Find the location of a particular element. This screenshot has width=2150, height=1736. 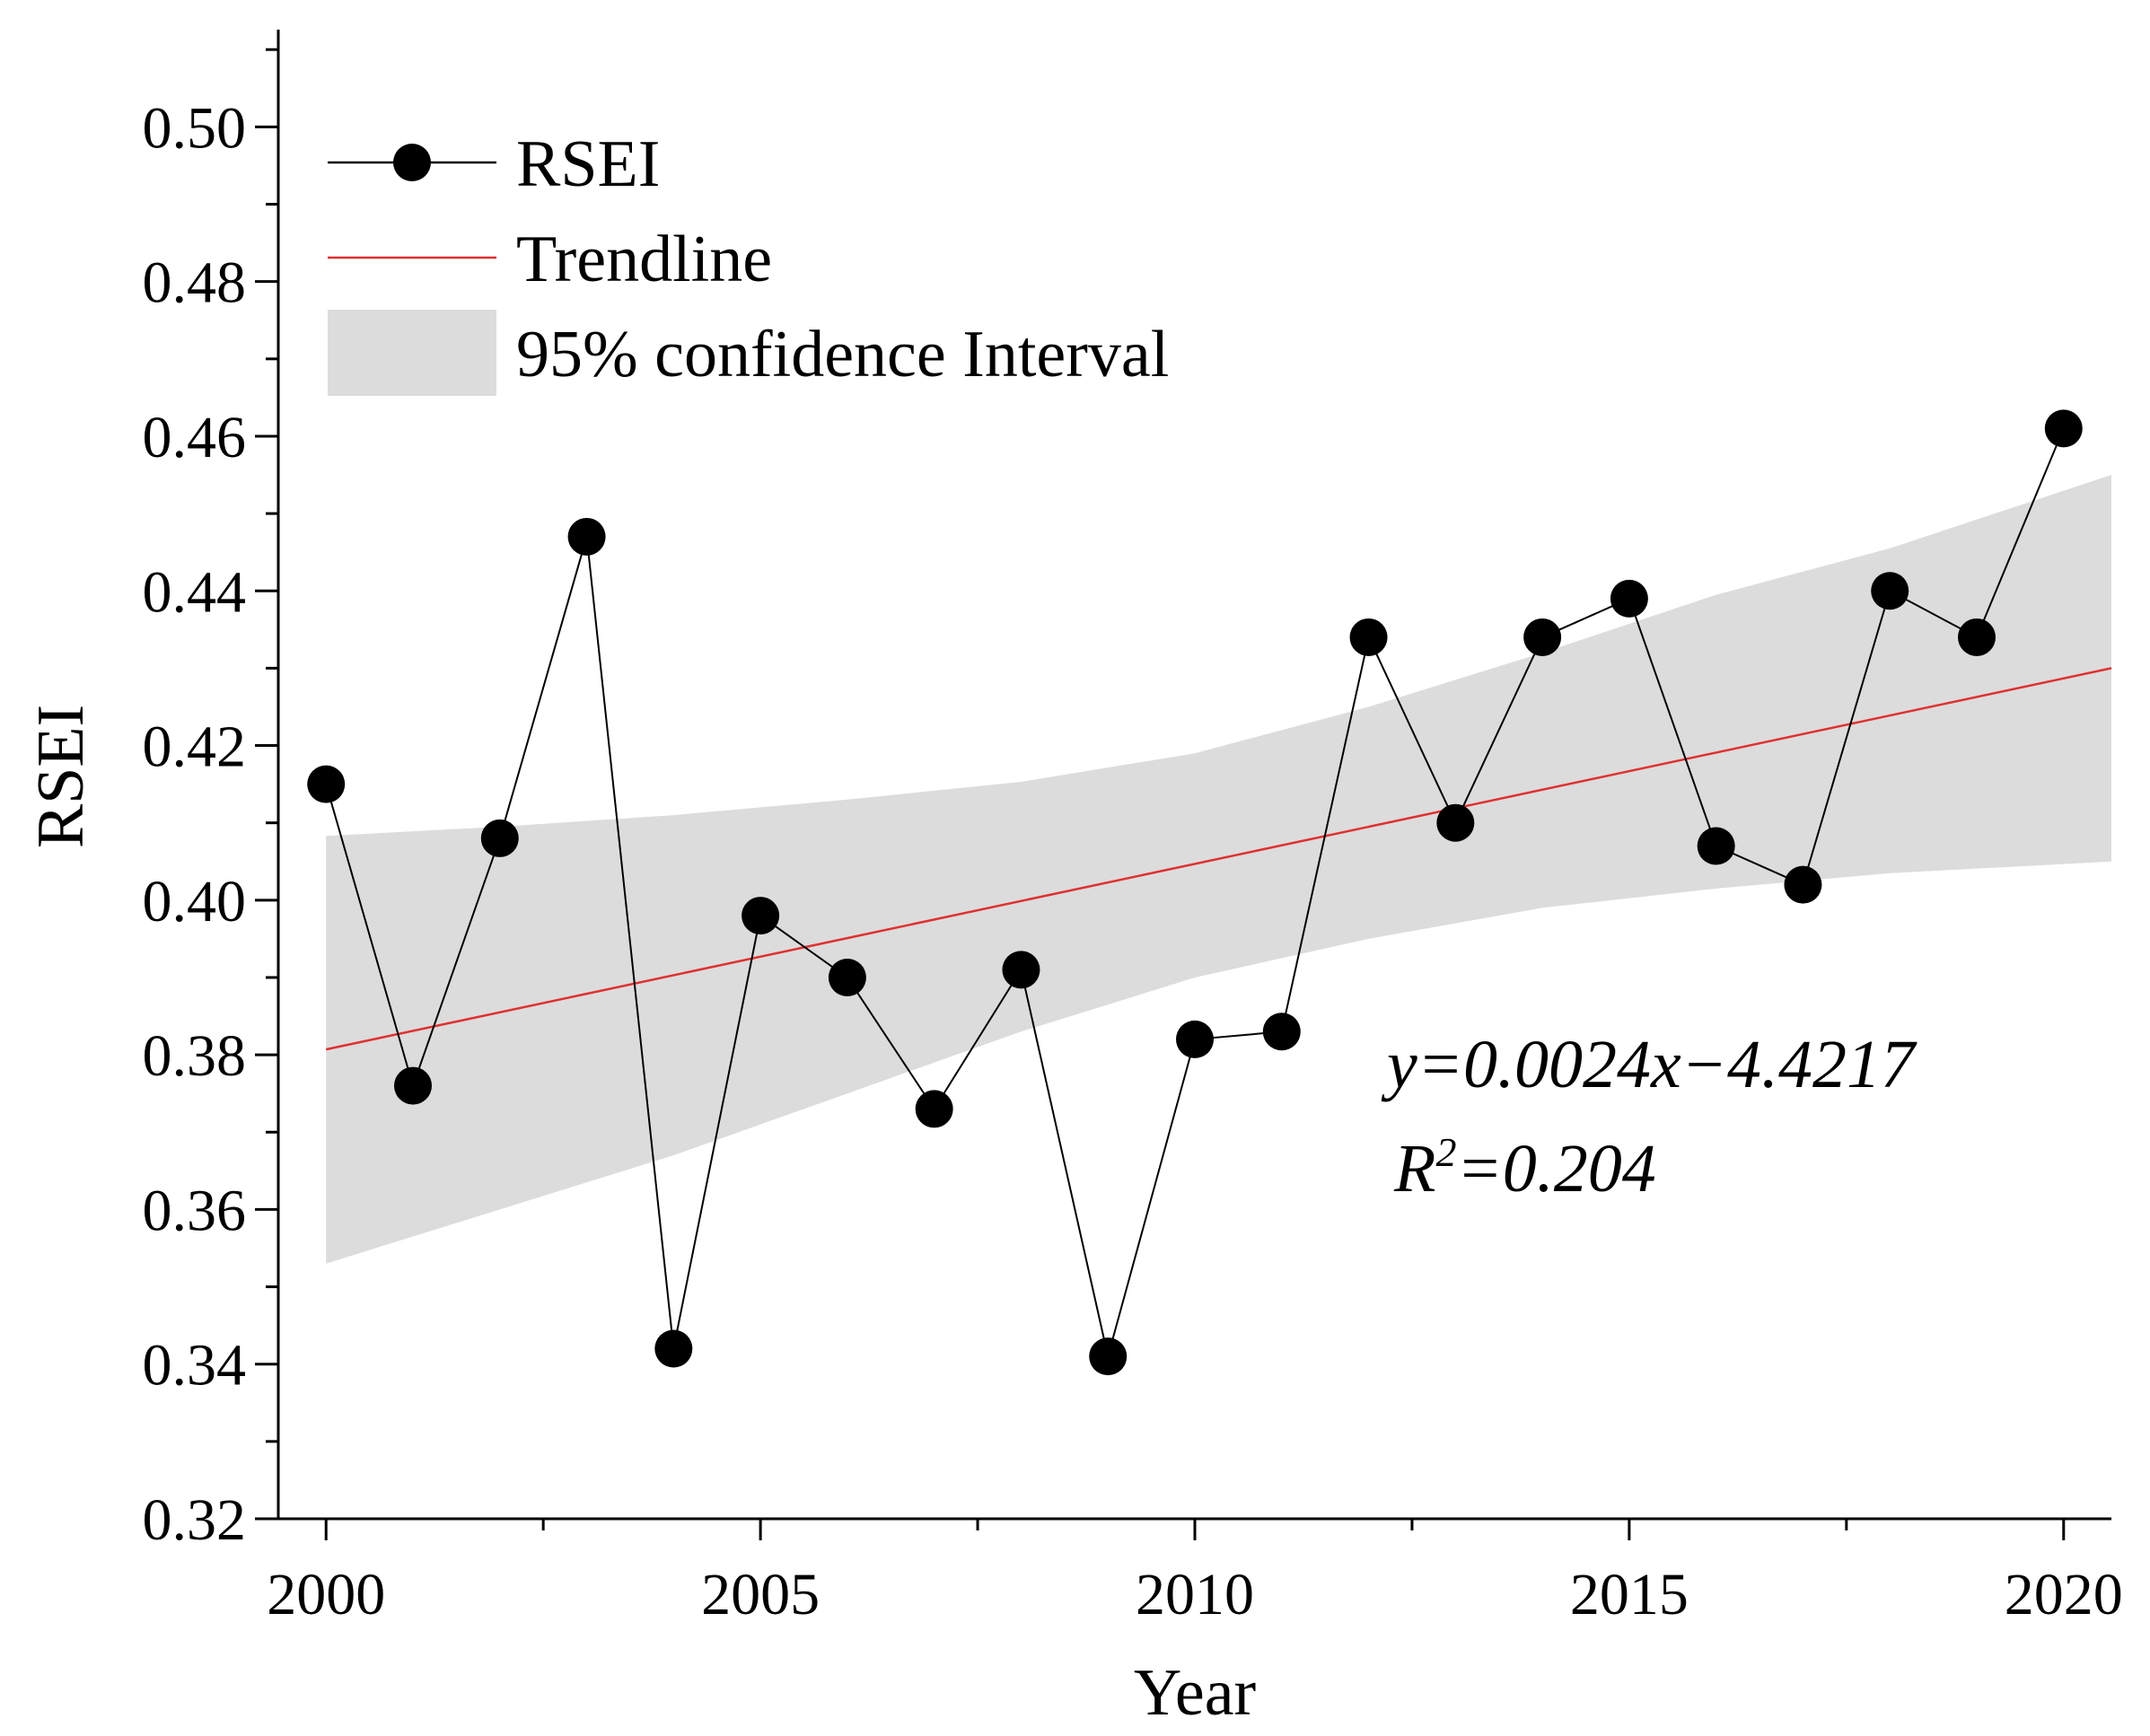

r-squared-text: R2=0.204 is located at coordinates (1524, 1167).